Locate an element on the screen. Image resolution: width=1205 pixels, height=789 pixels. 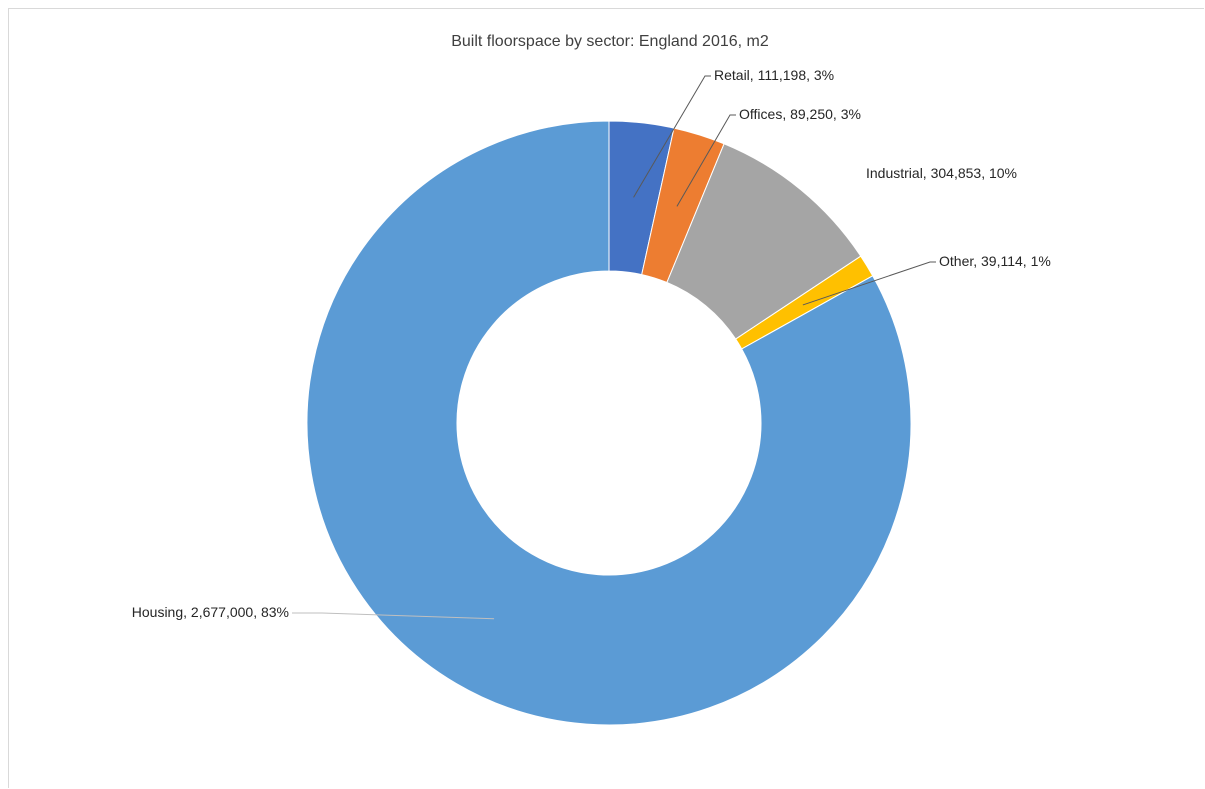
data-label-industrial: Industrial, 304,853, 10% is located at coordinates (941, 173).